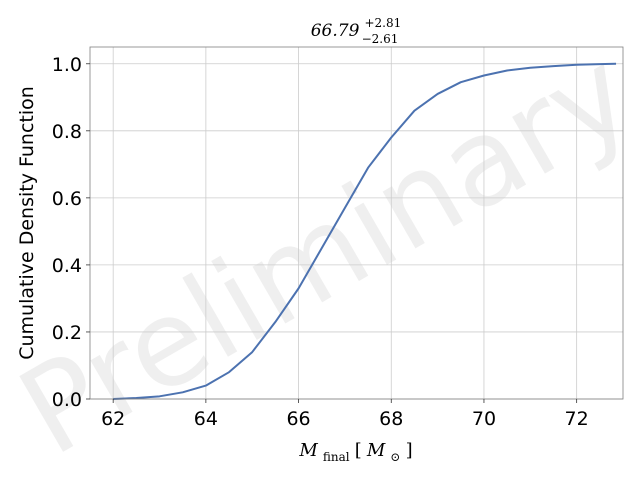 This screenshot has height=480, width=640. What do you see at coordinates (380, 39) in the screenshot?
I see `title-sub: −2.61` at bounding box center [380, 39].